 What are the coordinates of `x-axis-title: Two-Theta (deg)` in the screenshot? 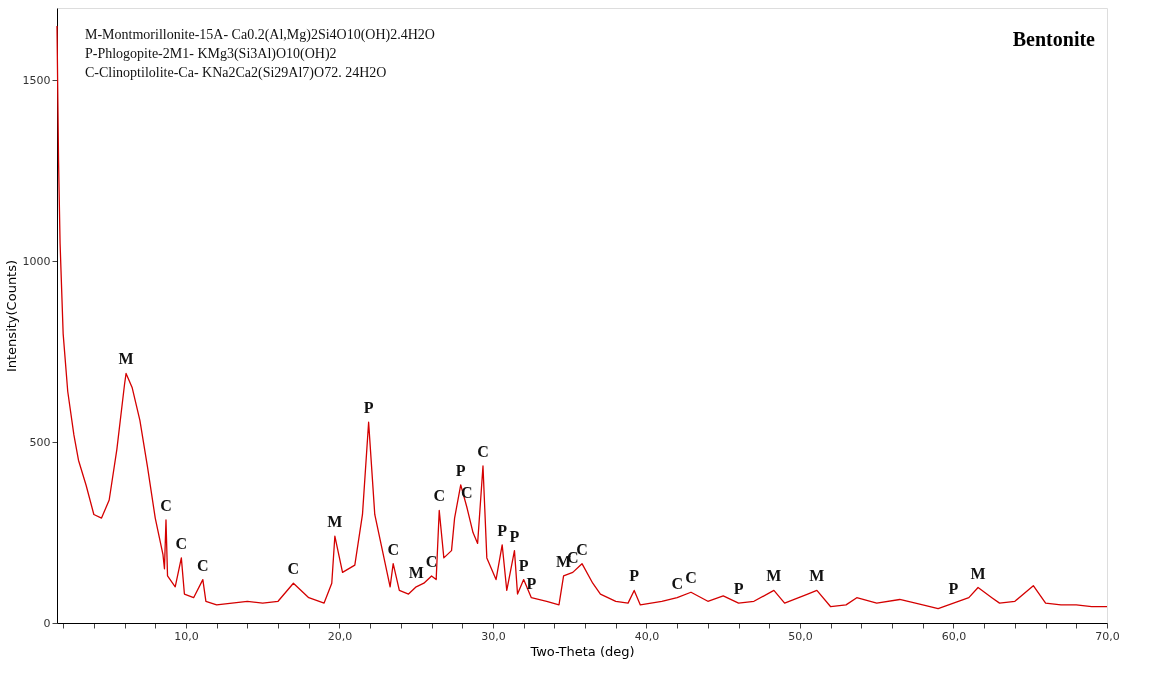 It's located at (582, 651).